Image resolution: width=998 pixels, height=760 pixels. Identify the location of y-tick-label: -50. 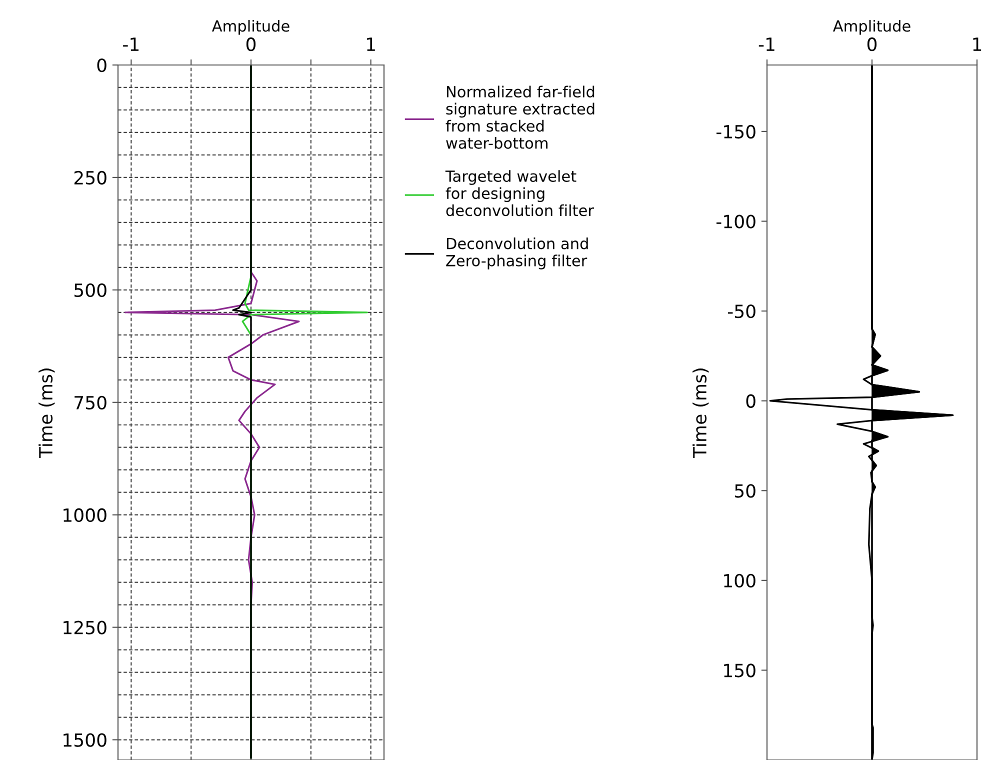
(742, 311).